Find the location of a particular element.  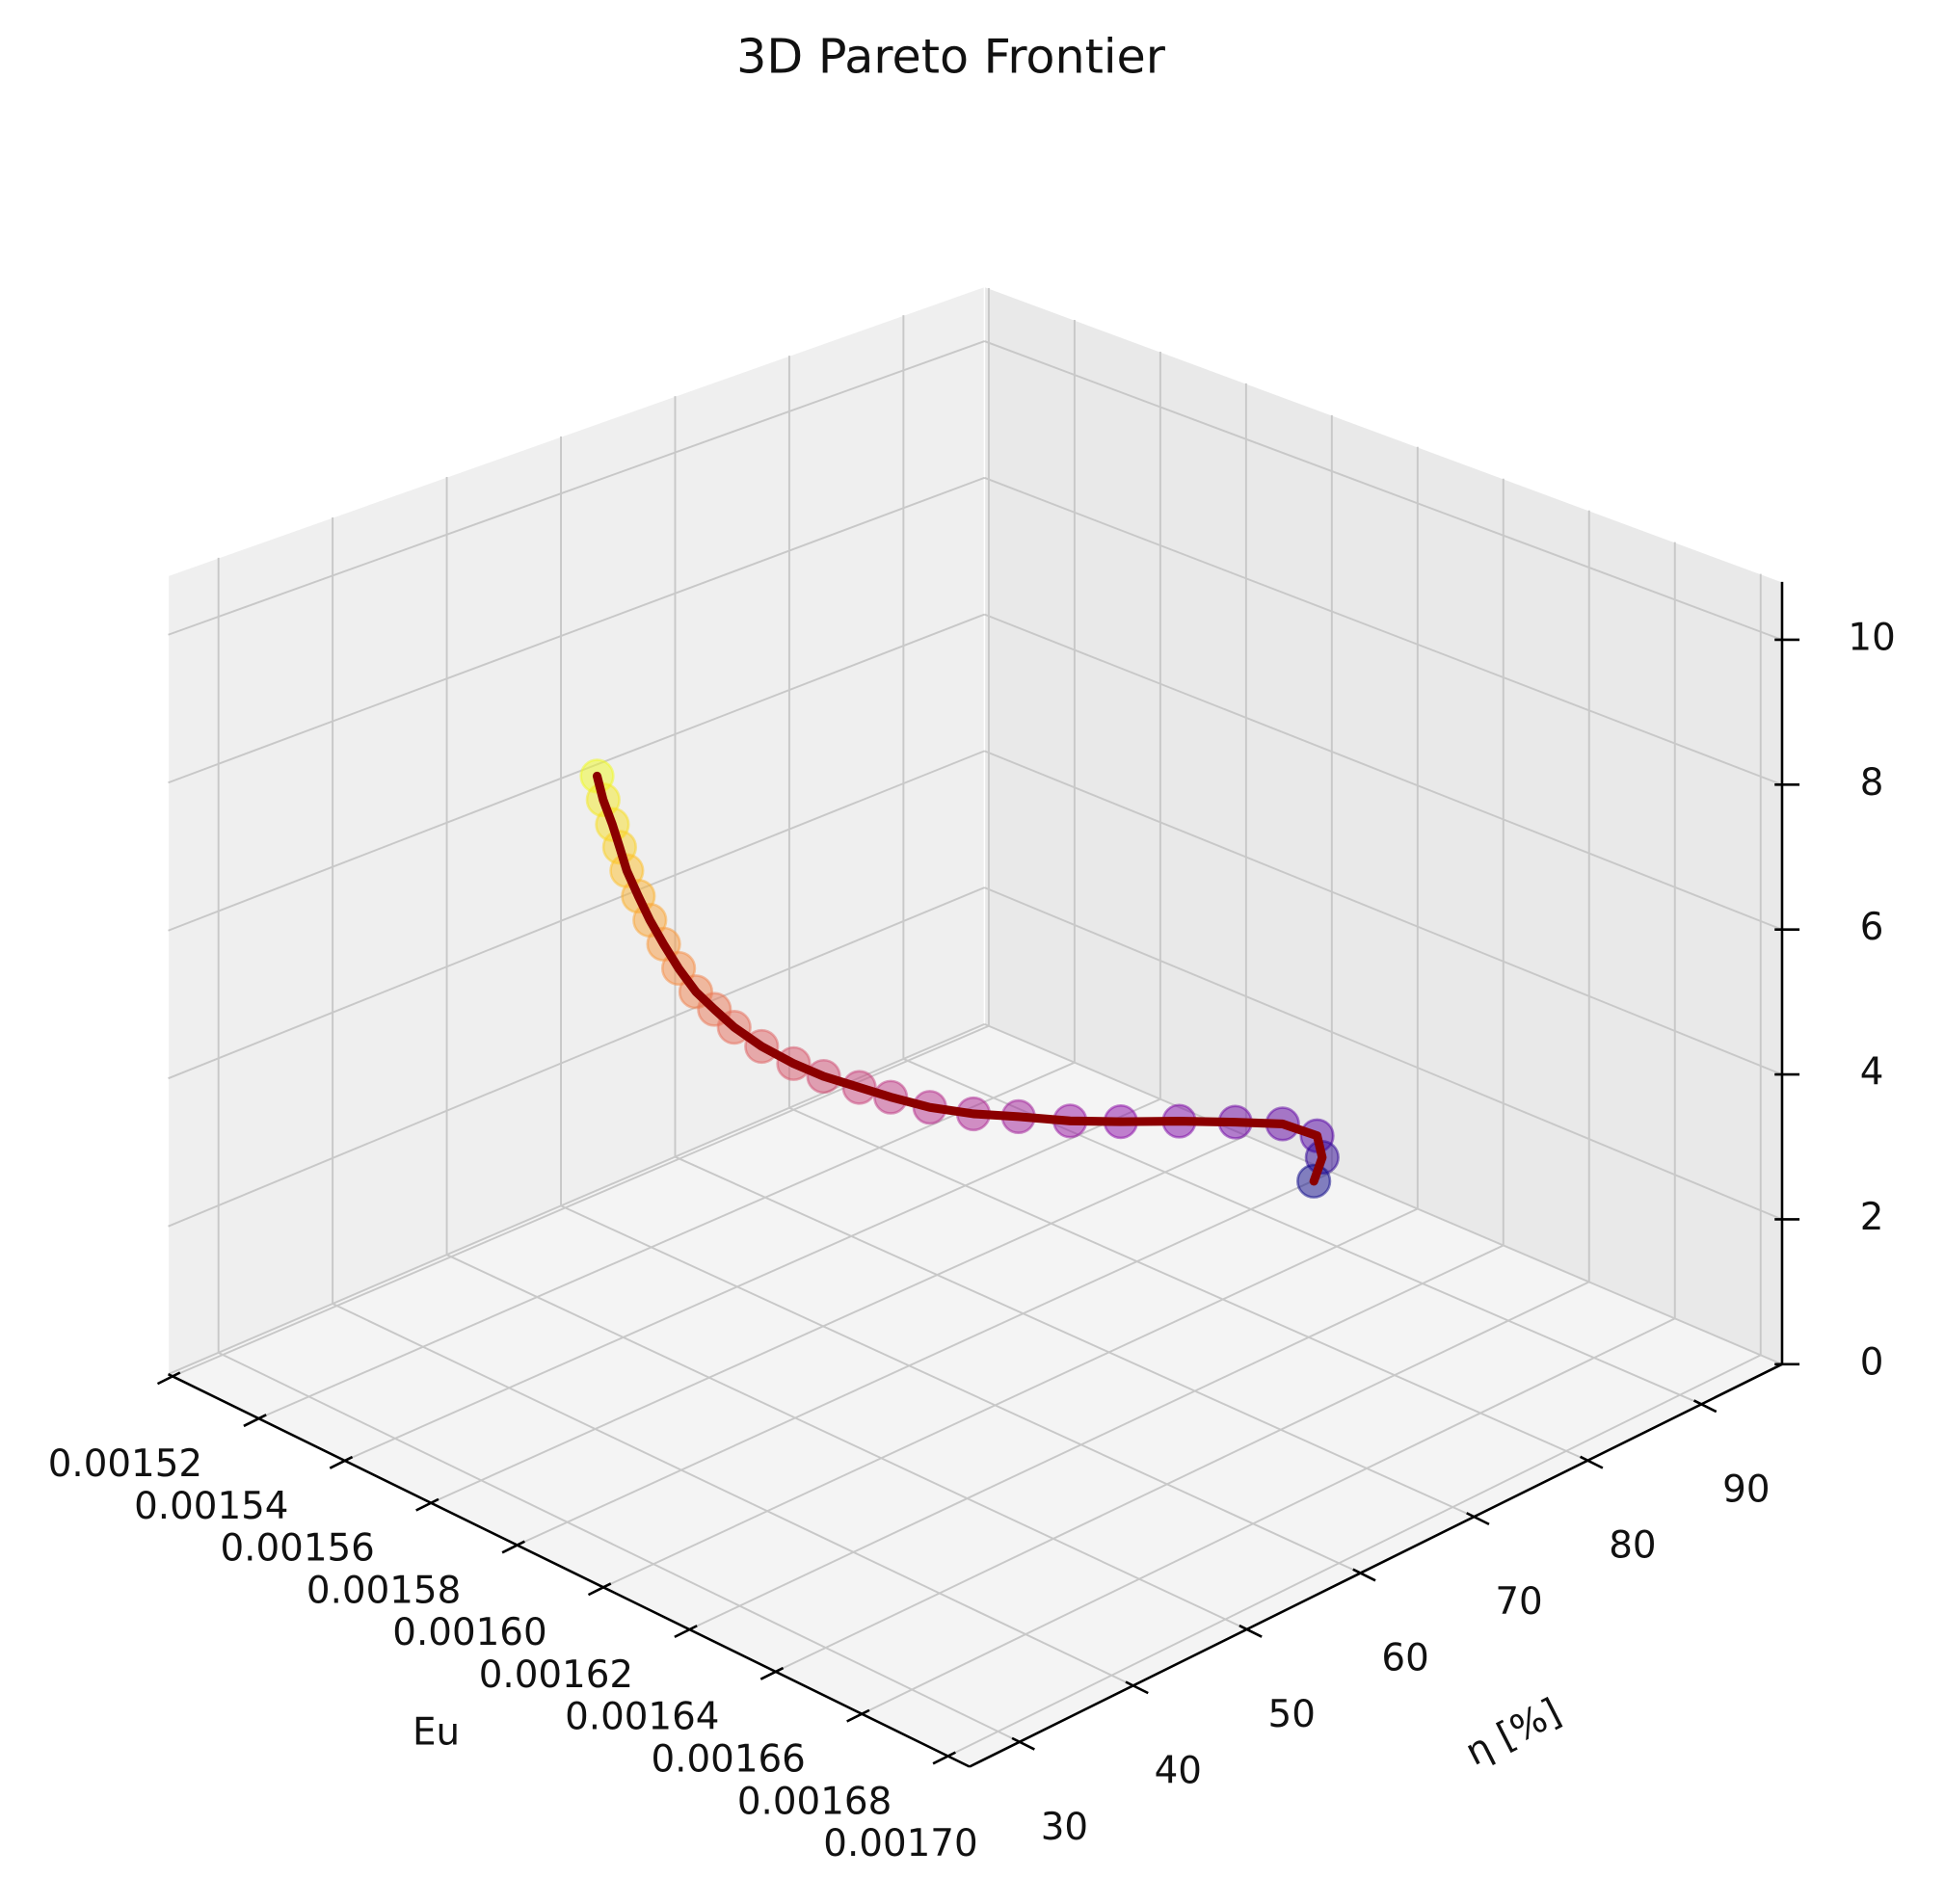

x-axis-line is located at coordinates (569, 1570).